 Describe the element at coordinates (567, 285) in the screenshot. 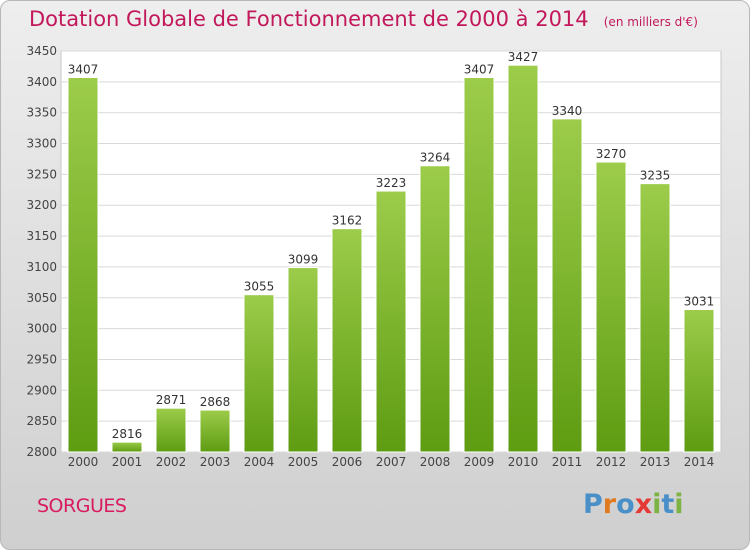

I see `bar-2011` at that location.